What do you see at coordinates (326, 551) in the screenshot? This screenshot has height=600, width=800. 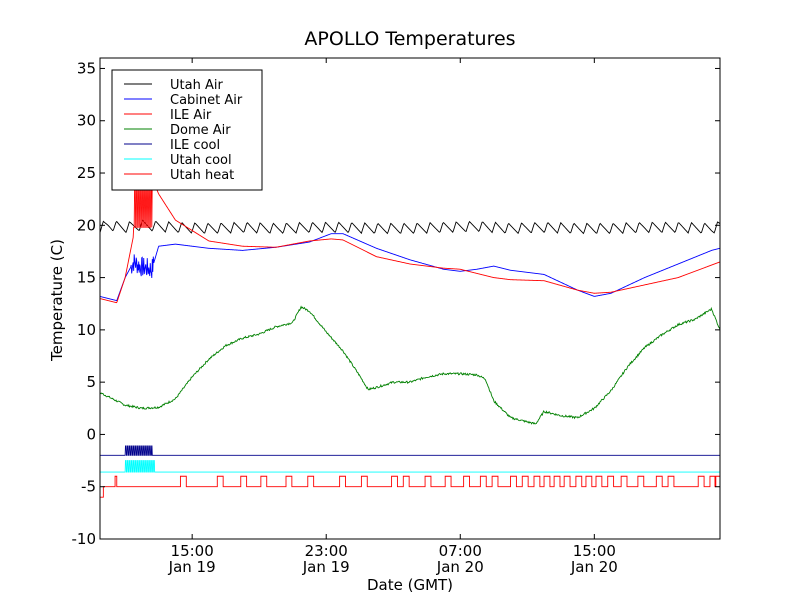 I see `x-tick-label-time: 23:00` at bounding box center [326, 551].